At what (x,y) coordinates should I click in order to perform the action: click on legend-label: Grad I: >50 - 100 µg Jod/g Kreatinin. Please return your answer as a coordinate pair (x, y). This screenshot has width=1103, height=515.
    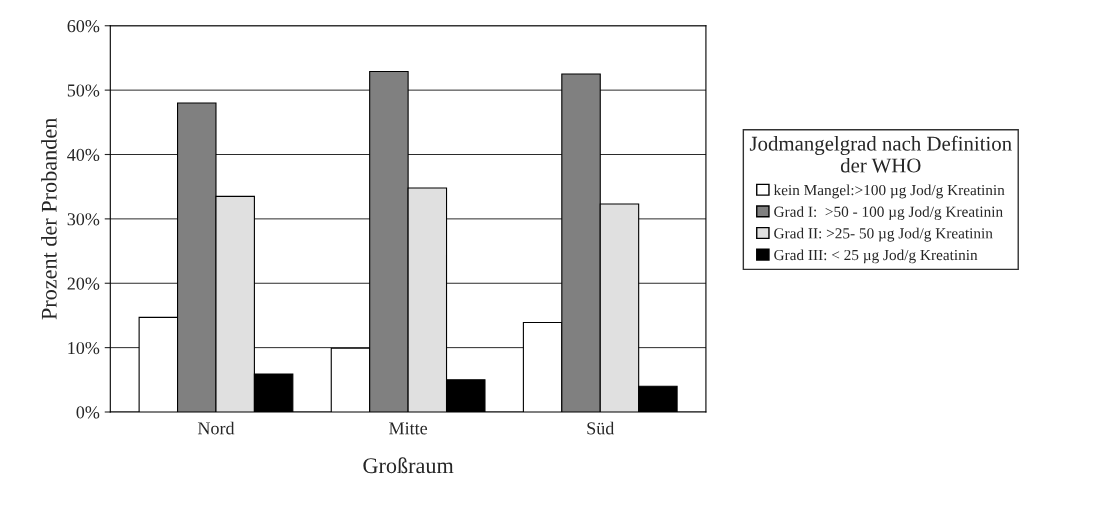
    Looking at the image, I should click on (888, 213).